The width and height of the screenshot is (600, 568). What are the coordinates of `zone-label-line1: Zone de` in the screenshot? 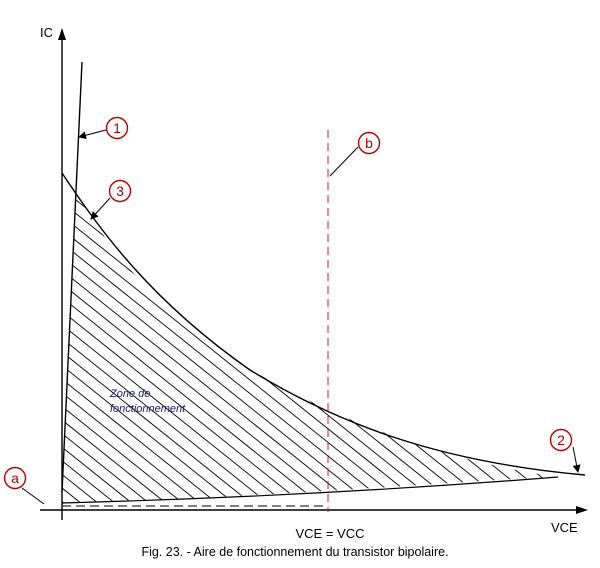 It's located at (129, 394).